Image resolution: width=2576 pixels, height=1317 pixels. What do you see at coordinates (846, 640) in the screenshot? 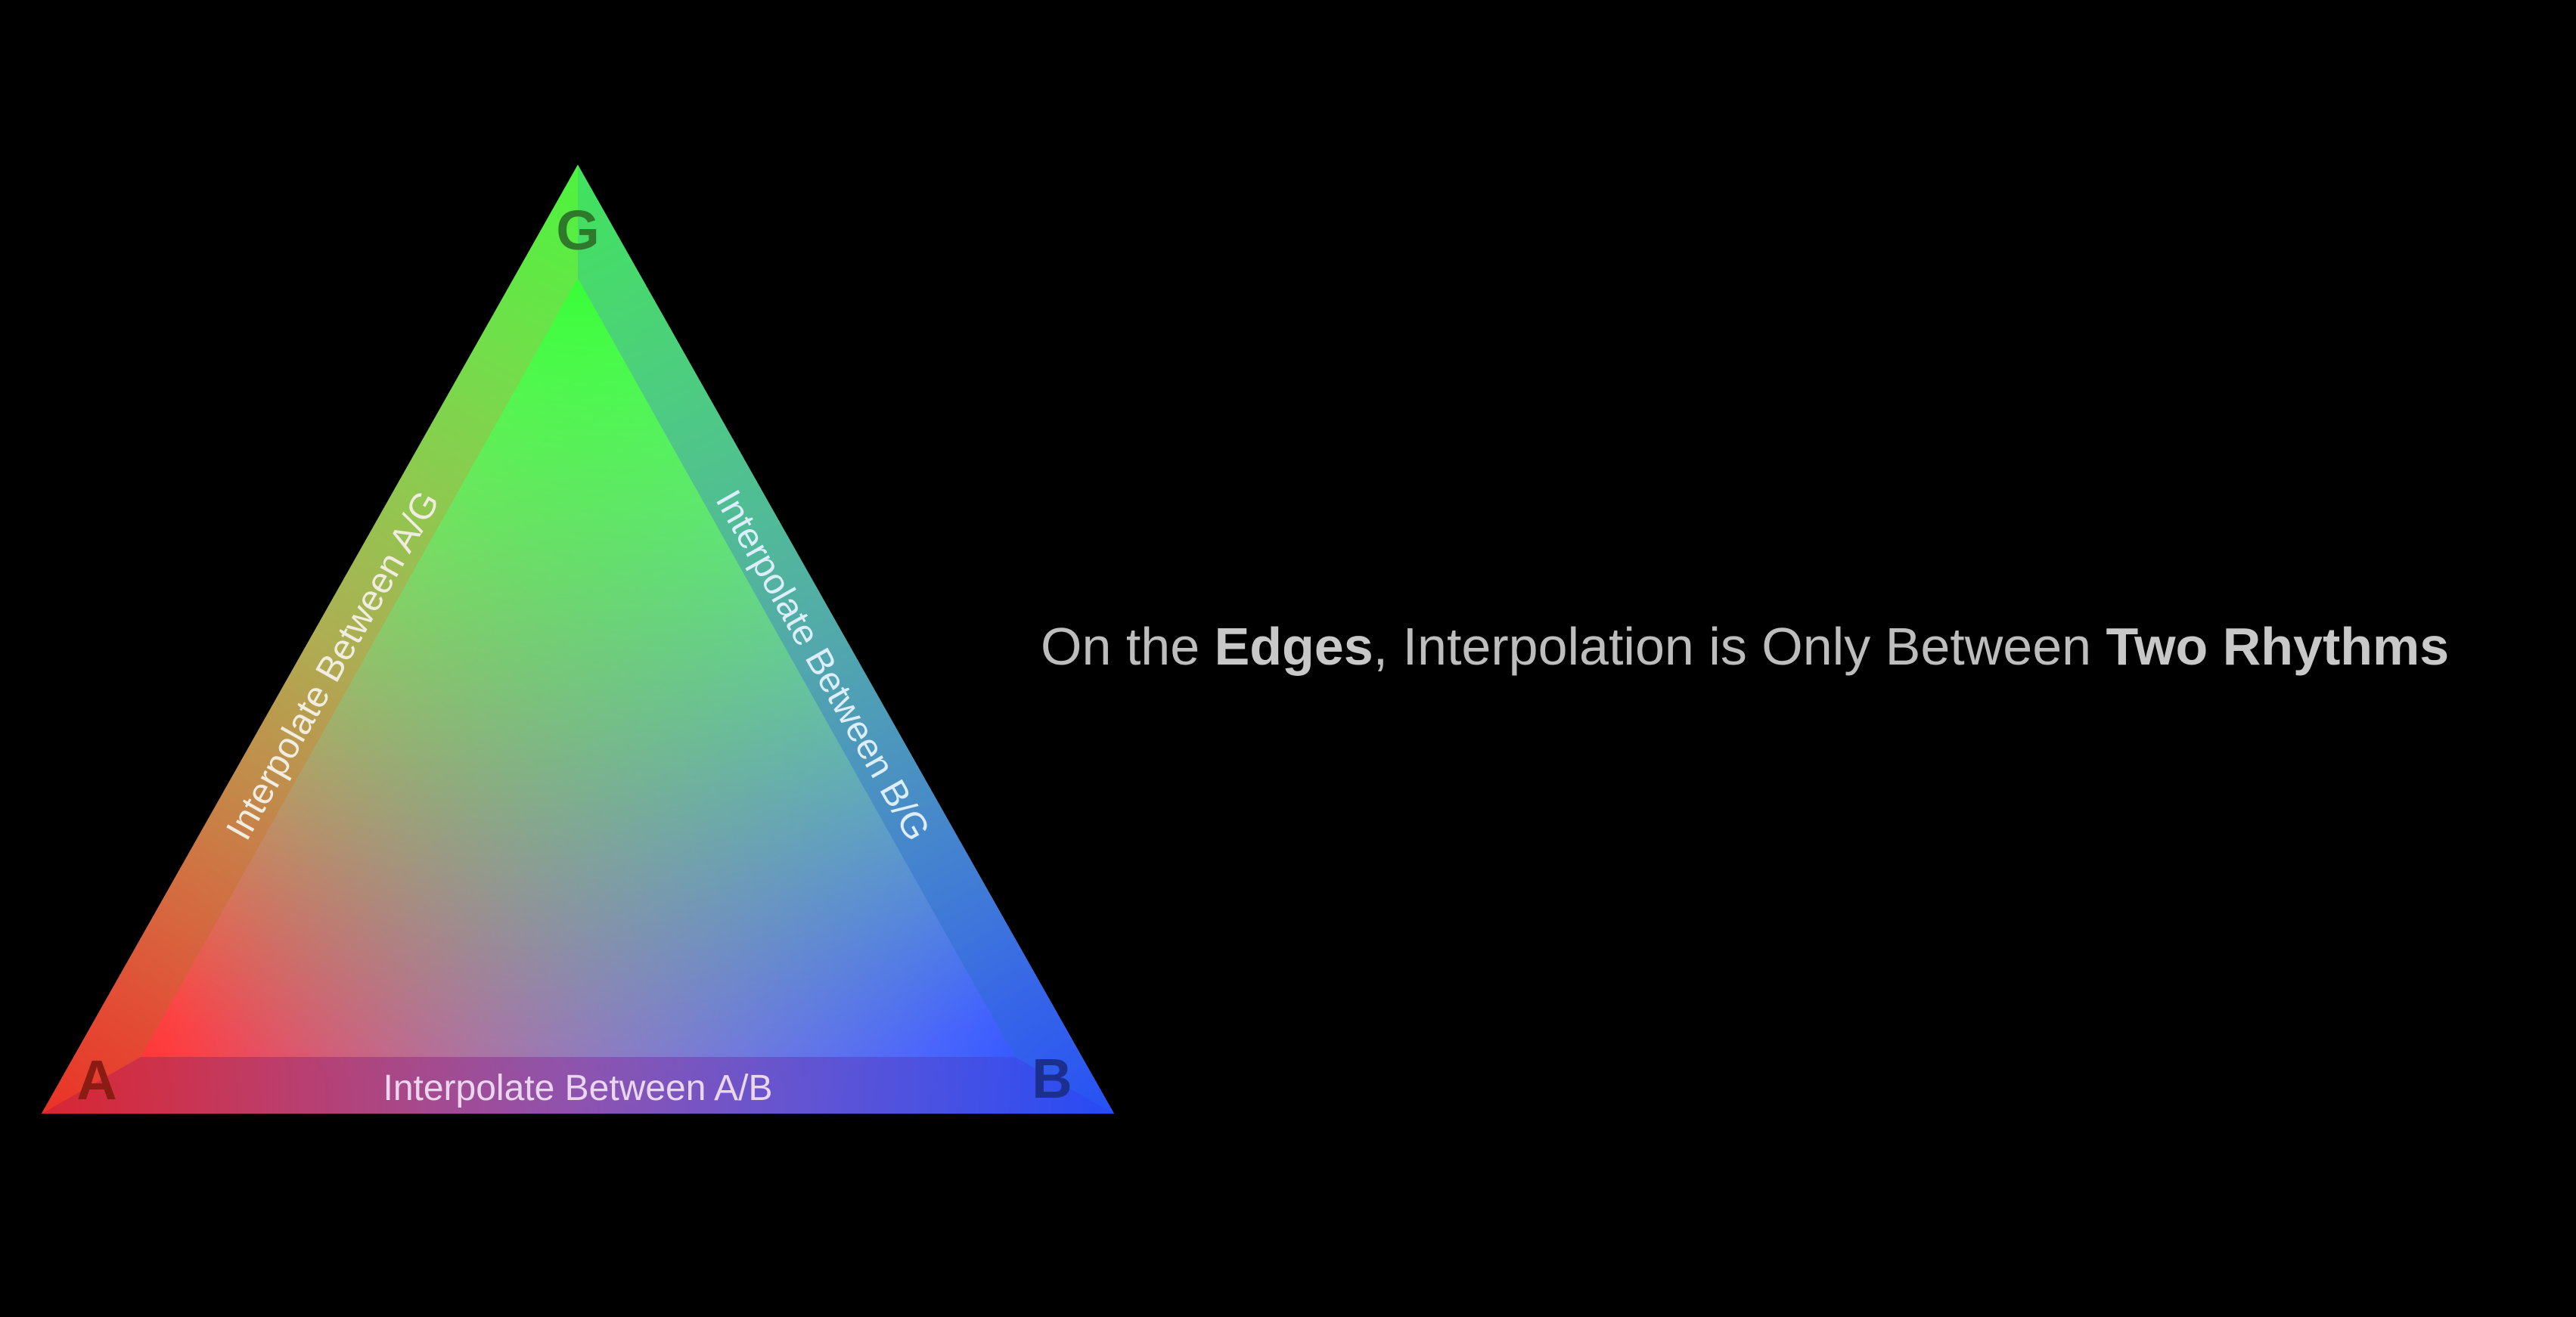
I see `edge-bg-band` at bounding box center [846, 640].